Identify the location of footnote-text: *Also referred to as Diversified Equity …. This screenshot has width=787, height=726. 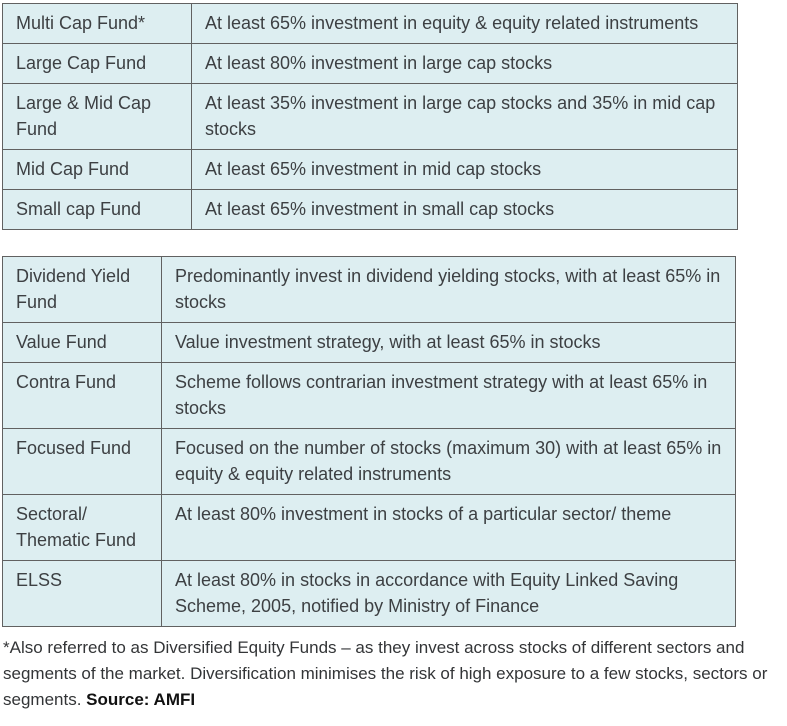
(385, 673).